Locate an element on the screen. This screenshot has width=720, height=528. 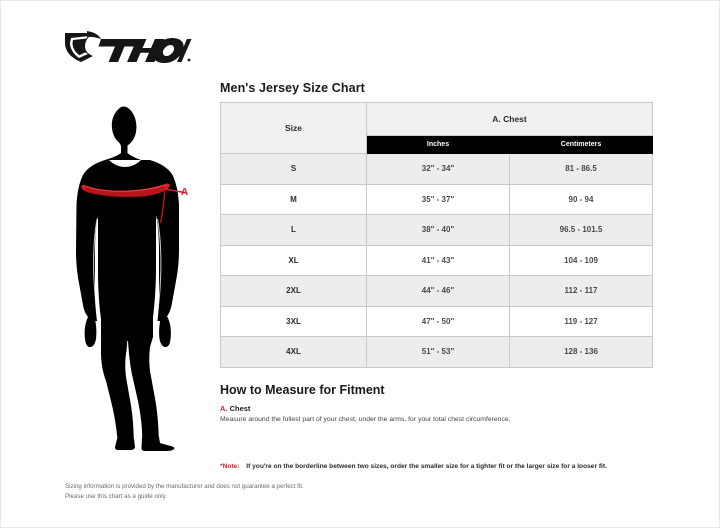
cell-centimeters: 128 - 136 is located at coordinates (581, 352).